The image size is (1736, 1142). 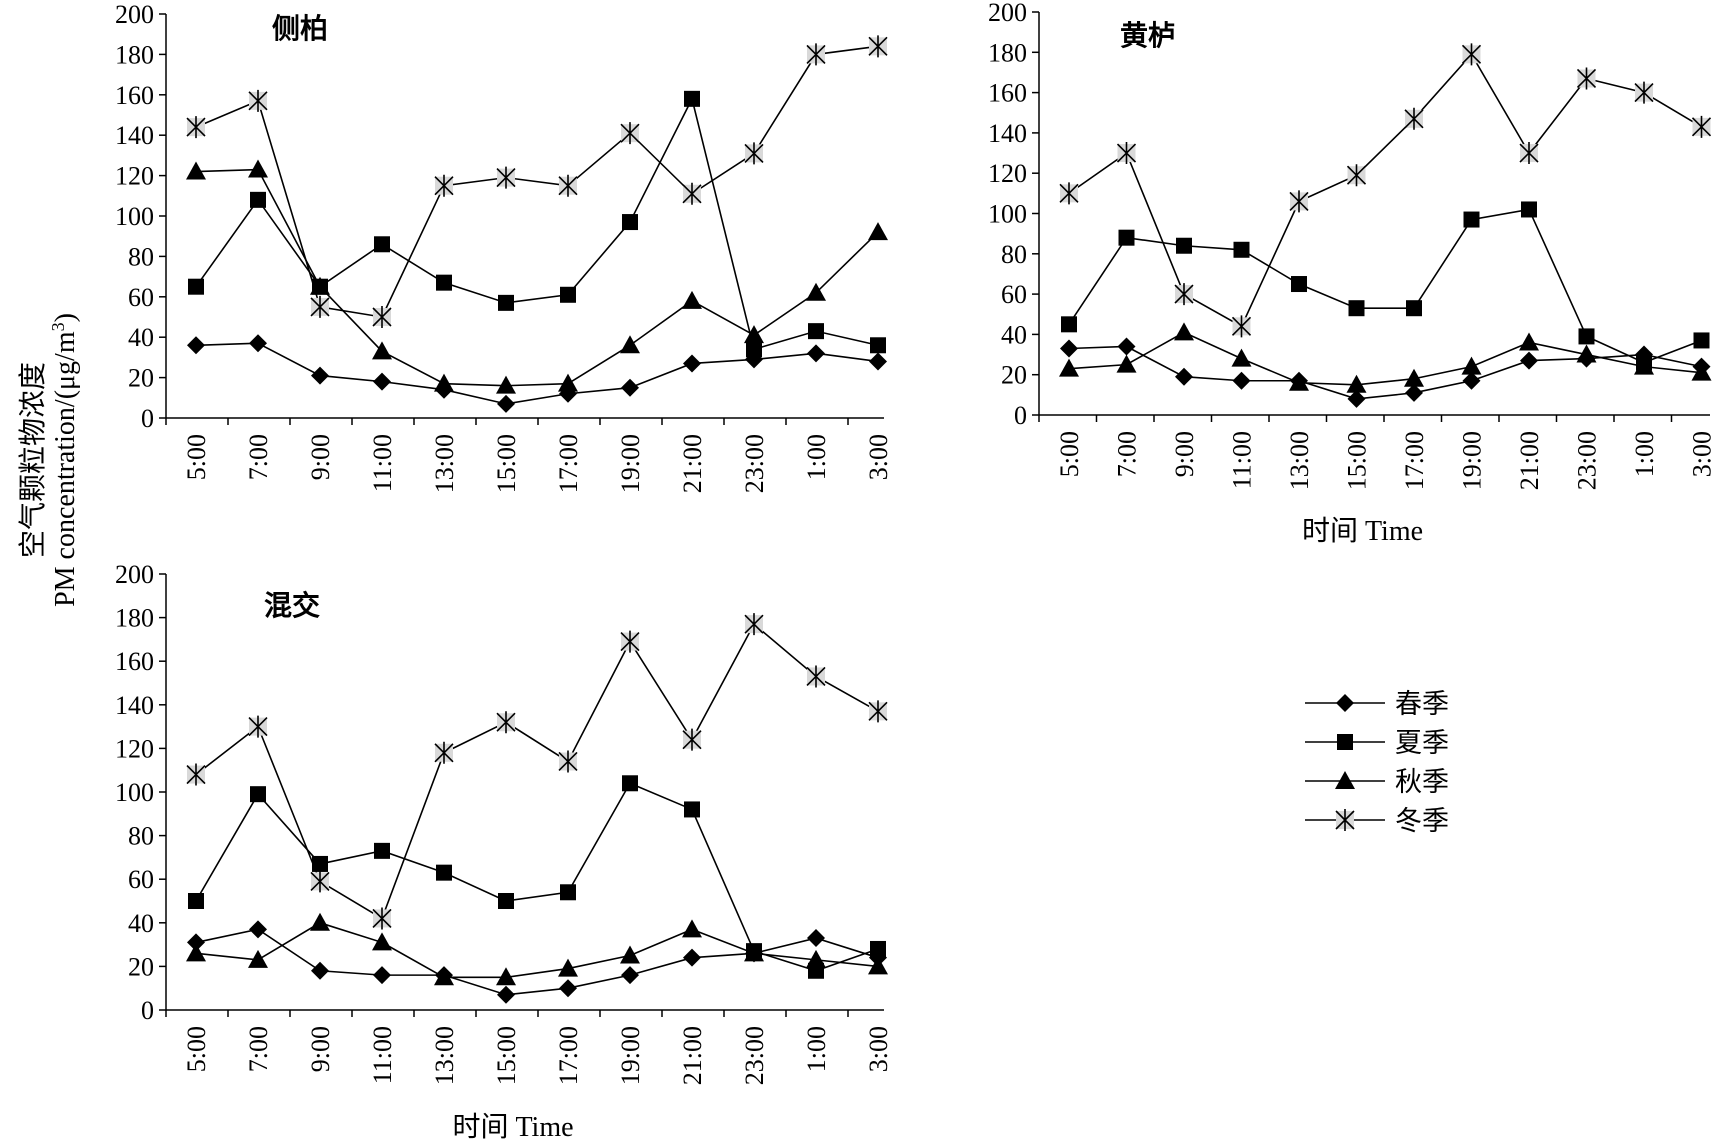 What do you see at coordinates (537, 373) in the screenshot?
I see `series-line-diamond` at bounding box center [537, 373].